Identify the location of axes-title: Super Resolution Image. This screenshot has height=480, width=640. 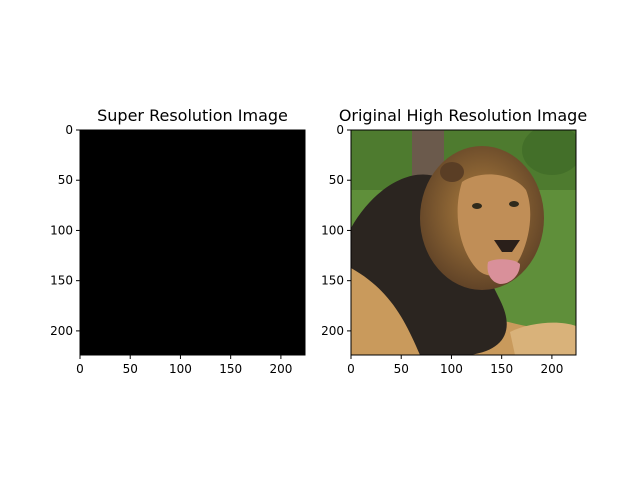
(192, 115).